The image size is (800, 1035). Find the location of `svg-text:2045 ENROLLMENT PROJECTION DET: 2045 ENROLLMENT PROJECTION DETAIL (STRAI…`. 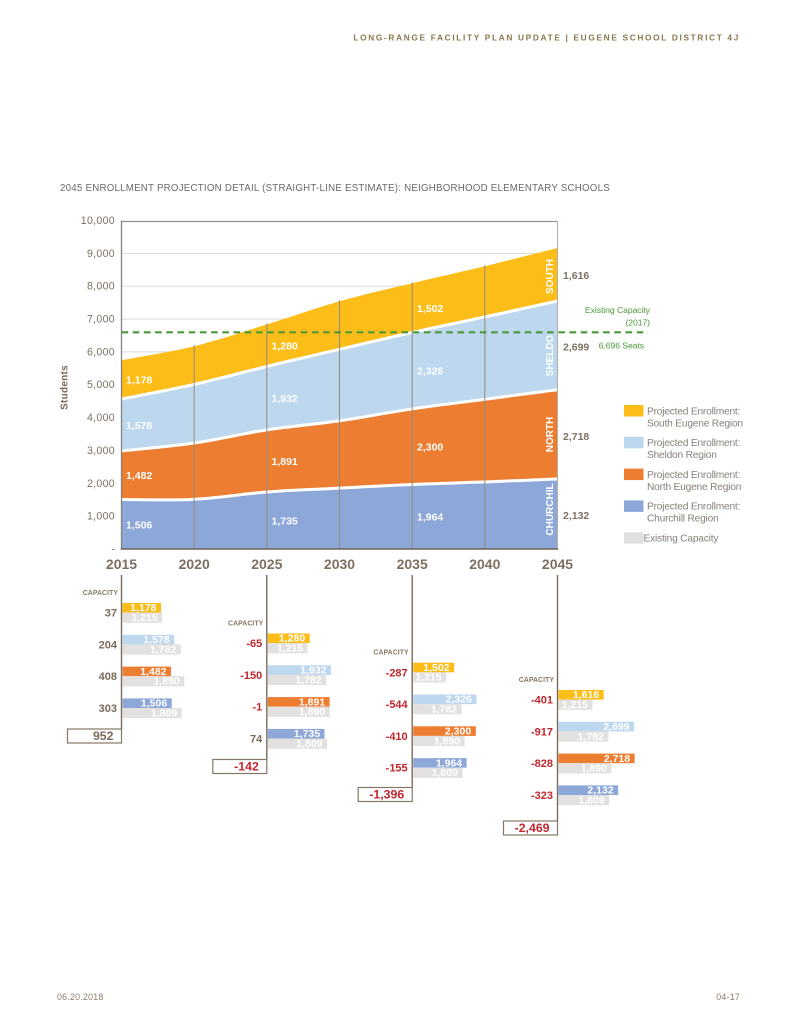

svg-text:2045 ENROLLMENT PROJECTION DET: 2045 ENROLLMENT PROJECTION DETAIL (STRAI… is located at coordinates (335, 188).